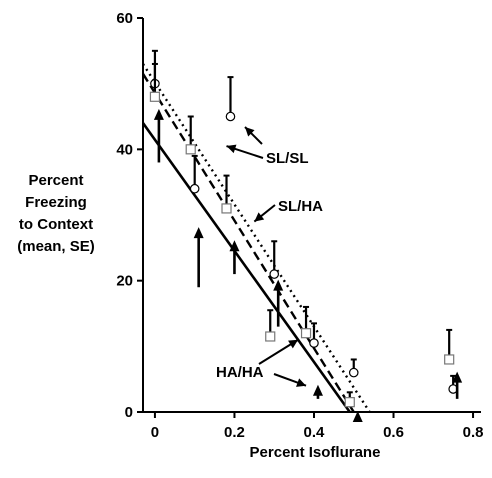 This screenshot has height=478, width=492. Describe the element at coordinates (124, 149) in the screenshot. I see `y-tick-label: 40` at that location.